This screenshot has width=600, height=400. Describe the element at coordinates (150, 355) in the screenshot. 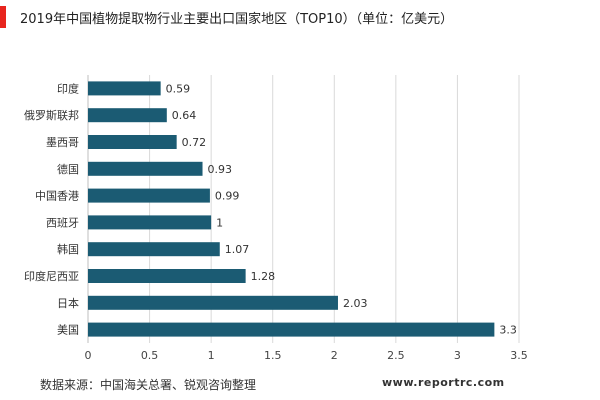

I see `x-tick-label: 0.5` at that location.